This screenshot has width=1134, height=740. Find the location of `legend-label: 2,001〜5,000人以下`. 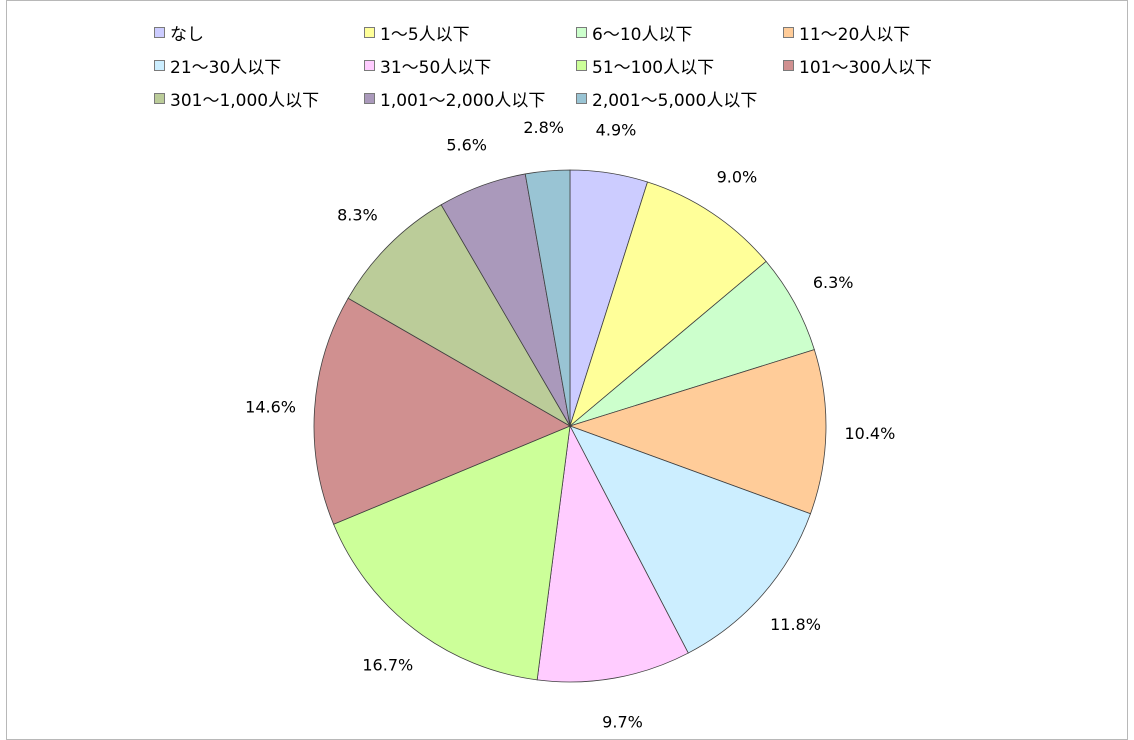

legend-label: 2,001〜5,000人以下 is located at coordinates (675, 100).